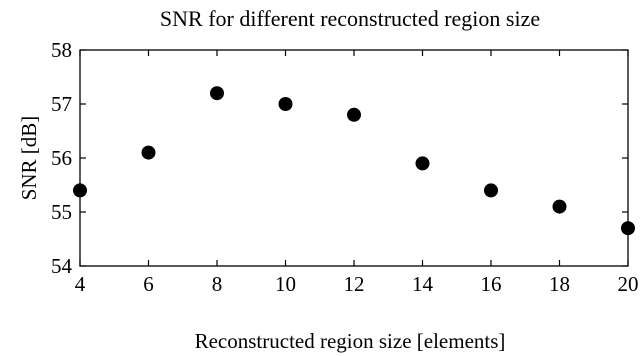  What do you see at coordinates (61, 212) in the screenshot?
I see `y-tick-label: 55` at bounding box center [61, 212].